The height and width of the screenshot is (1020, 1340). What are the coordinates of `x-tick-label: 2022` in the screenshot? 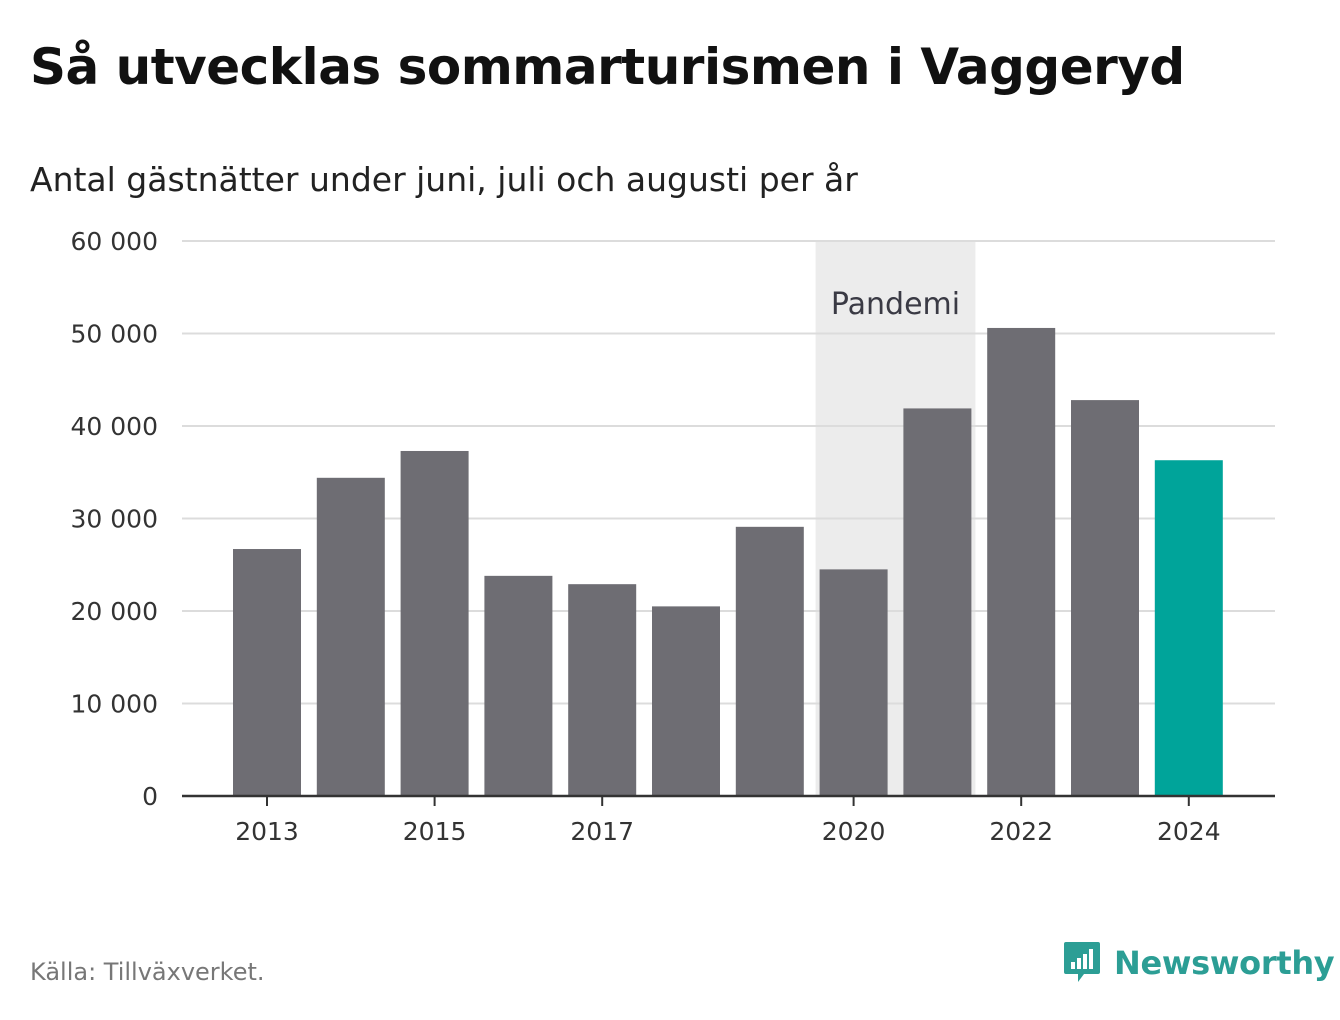 It's located at (1021, 831).